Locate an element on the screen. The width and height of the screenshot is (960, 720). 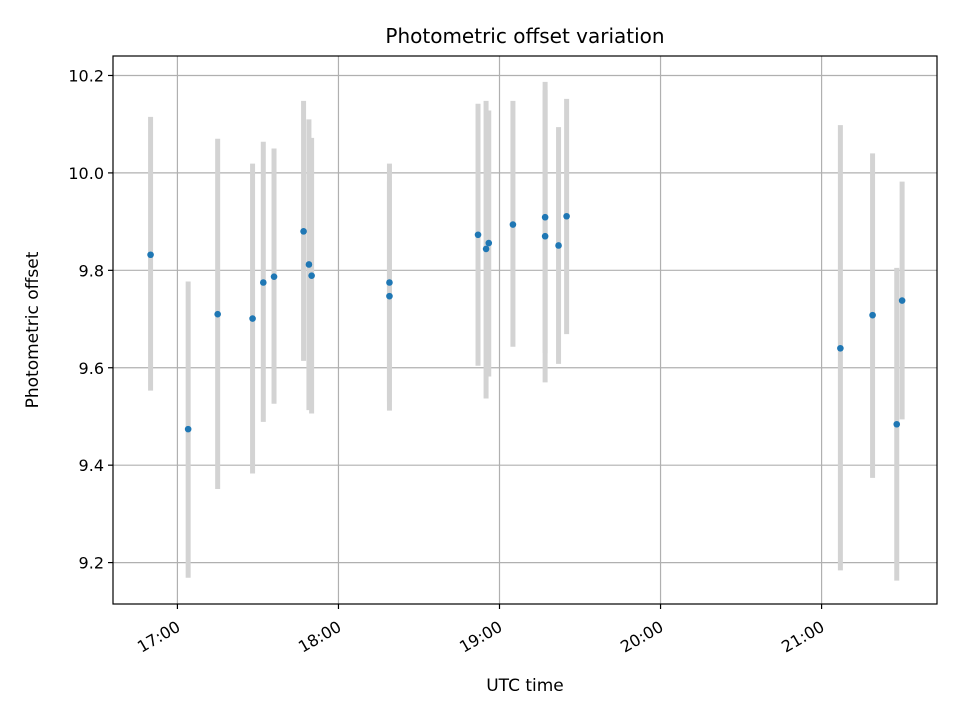
y-tick-label: 10.0 is located at coordinates (86, 173).